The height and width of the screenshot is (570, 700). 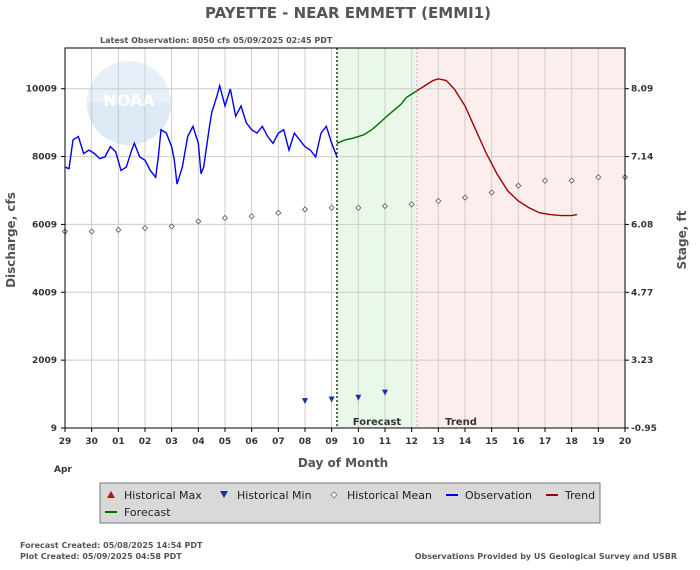 What do you see at coordinates (251, 442) in the screenshot?
I see `x-tick-label: 06` at bounding box center [251, 442].